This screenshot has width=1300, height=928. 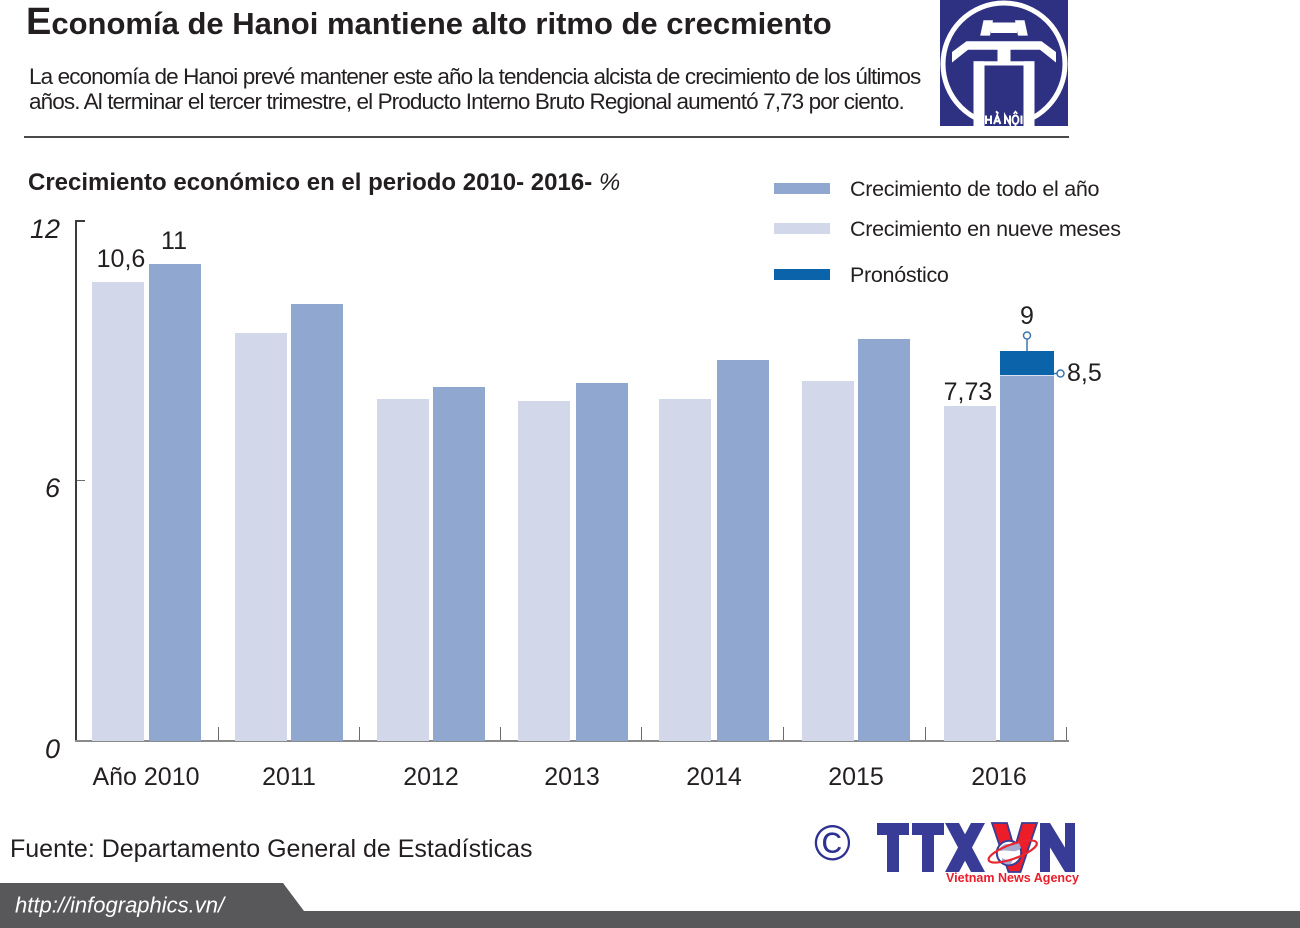 I want to click on svg-text: http://infographics.vn/, so click(x=120, y=905).